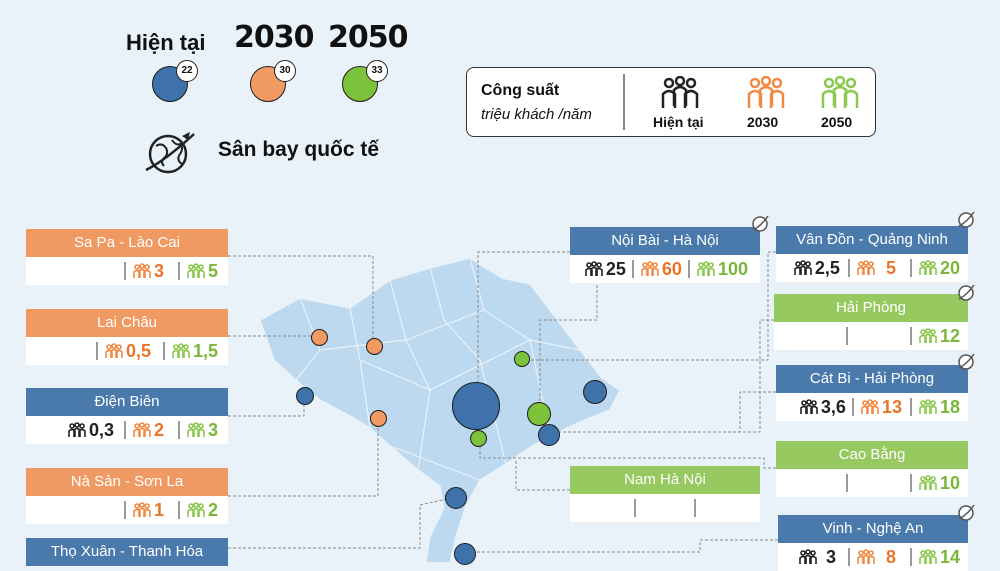 This screenshot has height=571, width=1000. What do you see at coordinates (212, 270) in the screenshot?
I see `capacity-2050-value: 5` at bounding box center [212, 270].